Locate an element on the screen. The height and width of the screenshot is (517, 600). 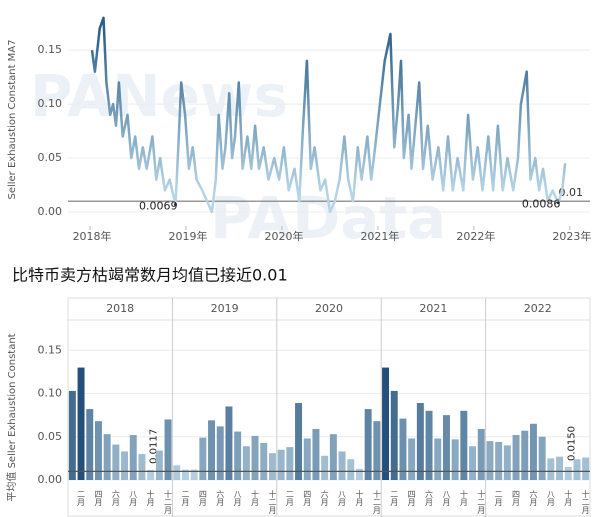
x-tick-label: 2019年 is located at coordinates (188, 236).